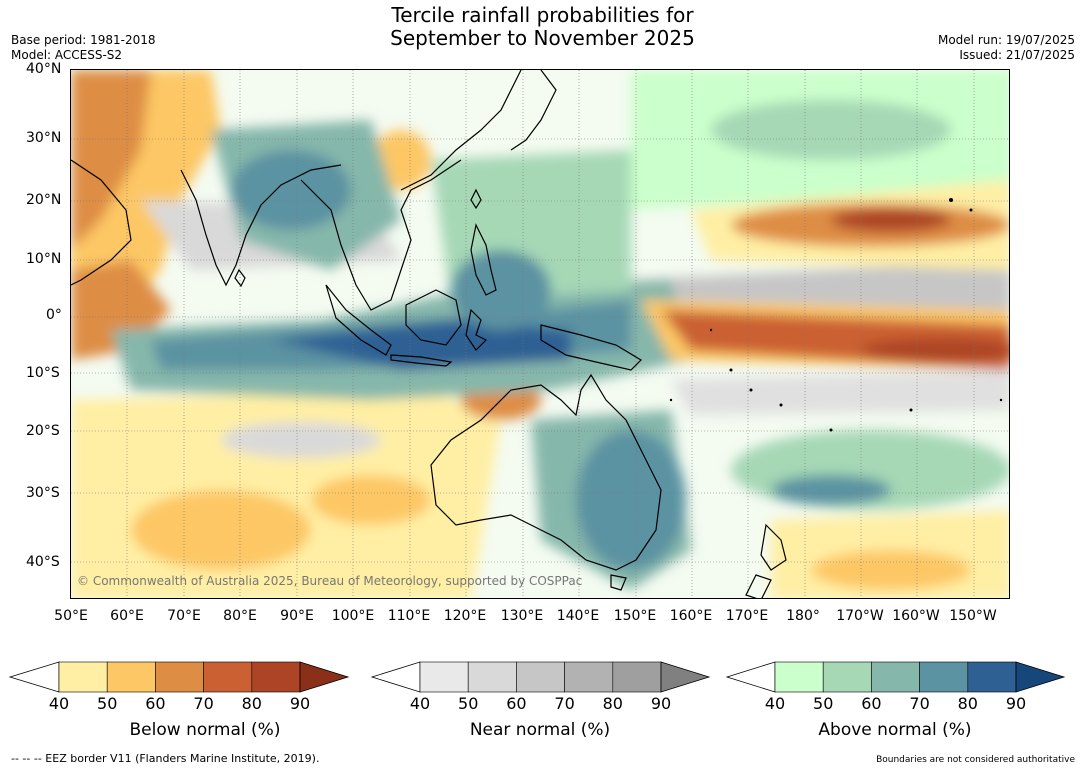 Image resolution: width=1085 pixels, height=770 pixels. Describe the element at coordinates (83, 40) in the screenshot. I see `base-period: Base period: 1981-2018` at that location.